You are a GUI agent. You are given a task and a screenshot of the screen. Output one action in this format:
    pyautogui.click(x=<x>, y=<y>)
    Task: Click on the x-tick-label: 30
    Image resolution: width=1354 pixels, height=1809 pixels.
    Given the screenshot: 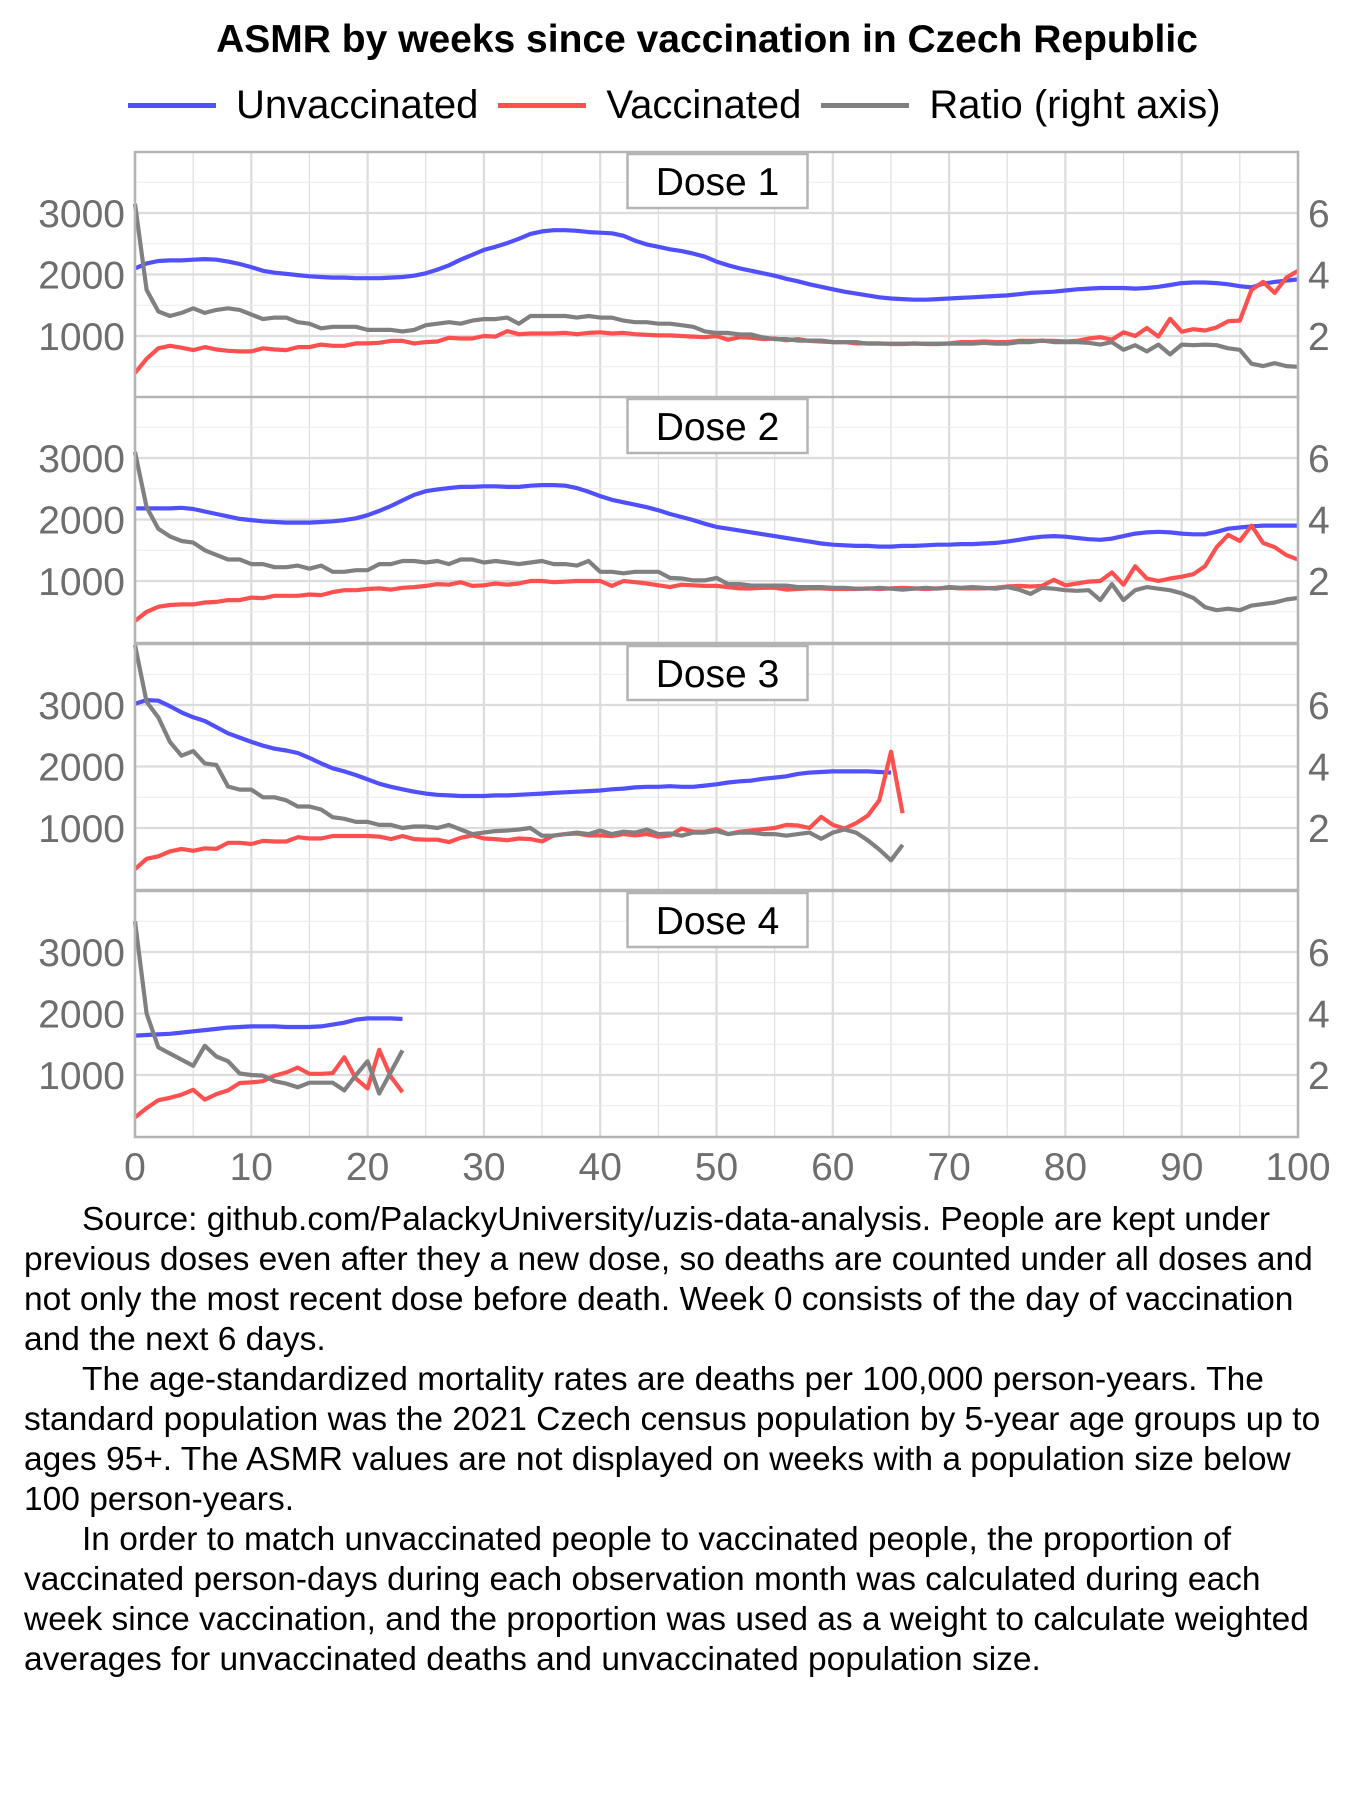 What is the action you would take?
    pyautogui.click(x=483, y=1167)
    